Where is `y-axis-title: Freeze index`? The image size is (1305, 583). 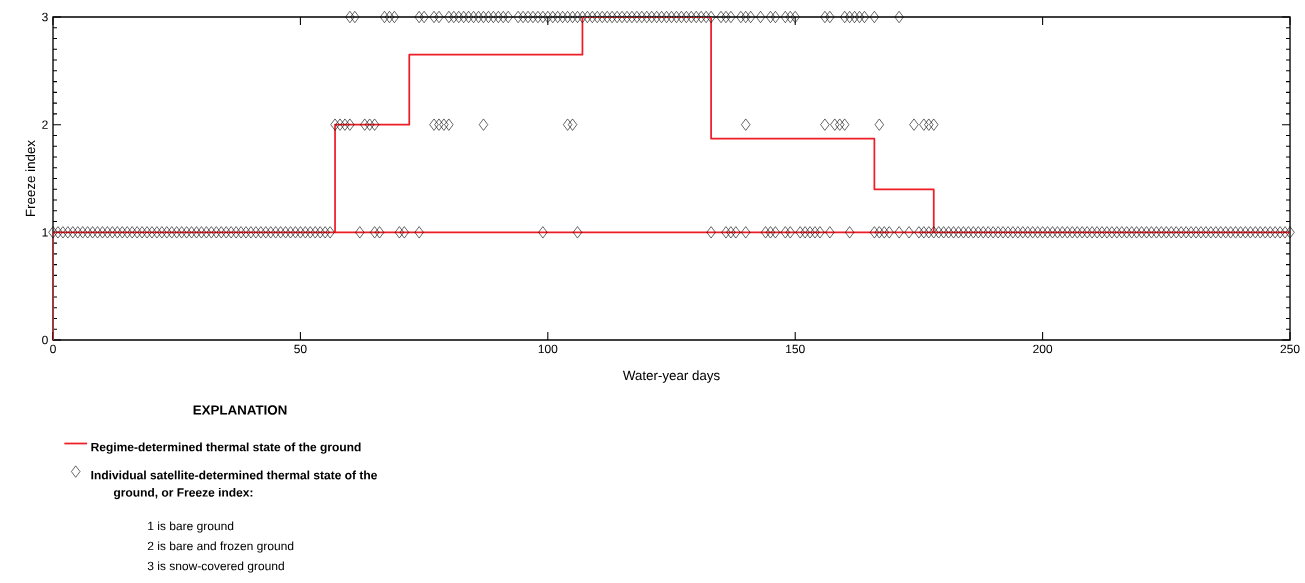
y-axis-title: Freeze index is located at coordinates (30, 178).